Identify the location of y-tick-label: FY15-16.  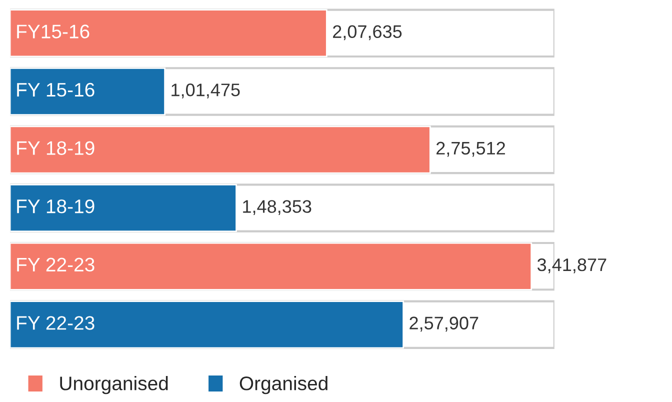
(53, 31).